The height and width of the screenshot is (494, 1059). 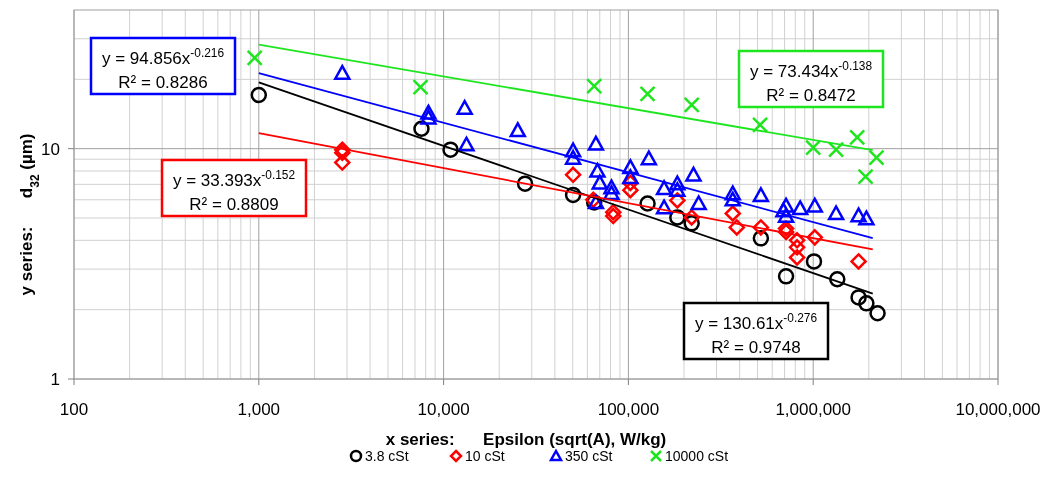 What do you see at coordinates (55, 379) in the screenshot?
I see `y-tick-label: 1` at bounding box center [55, 379].